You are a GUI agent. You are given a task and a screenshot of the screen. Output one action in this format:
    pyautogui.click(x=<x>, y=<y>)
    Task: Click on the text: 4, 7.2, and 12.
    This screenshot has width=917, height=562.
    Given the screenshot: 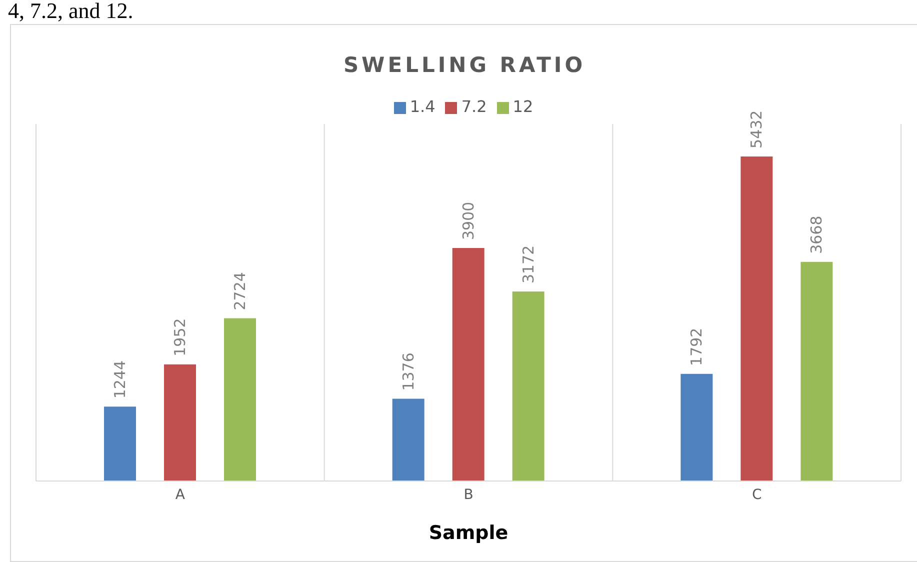 What is the action you would take?
    pyautogui.click(x=71, y=11)
    